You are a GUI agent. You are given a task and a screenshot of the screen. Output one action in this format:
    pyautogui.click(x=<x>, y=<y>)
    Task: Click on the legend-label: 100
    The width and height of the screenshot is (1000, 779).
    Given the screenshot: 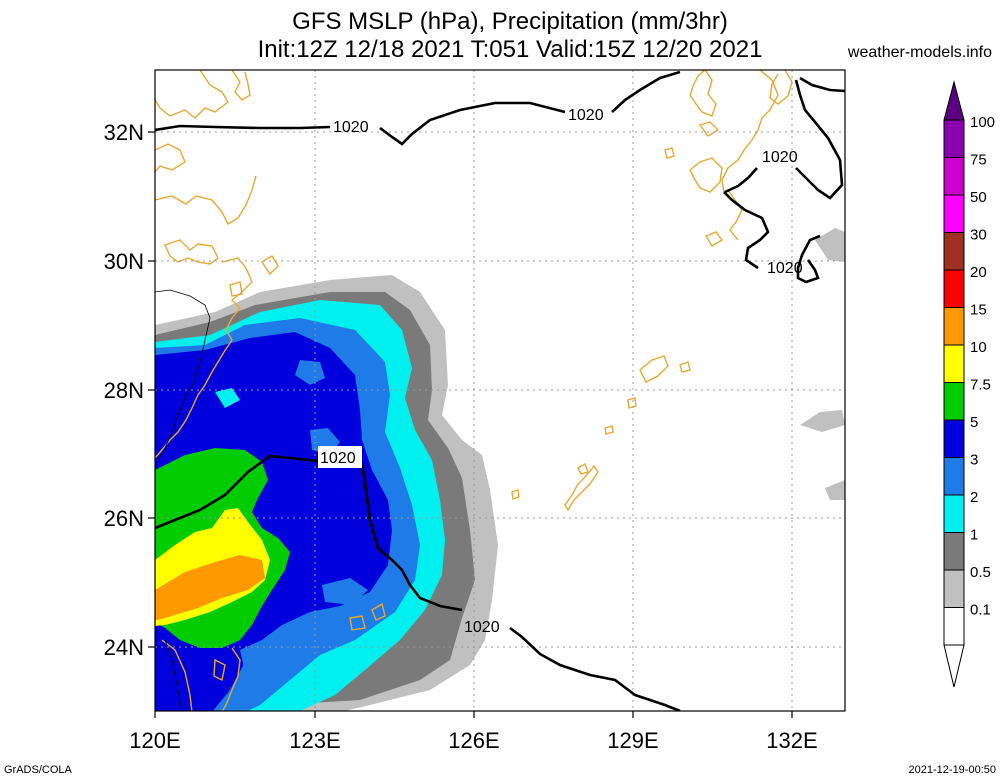 What is the action you would take?
    pyautogui.click(x=982, y=122)
    